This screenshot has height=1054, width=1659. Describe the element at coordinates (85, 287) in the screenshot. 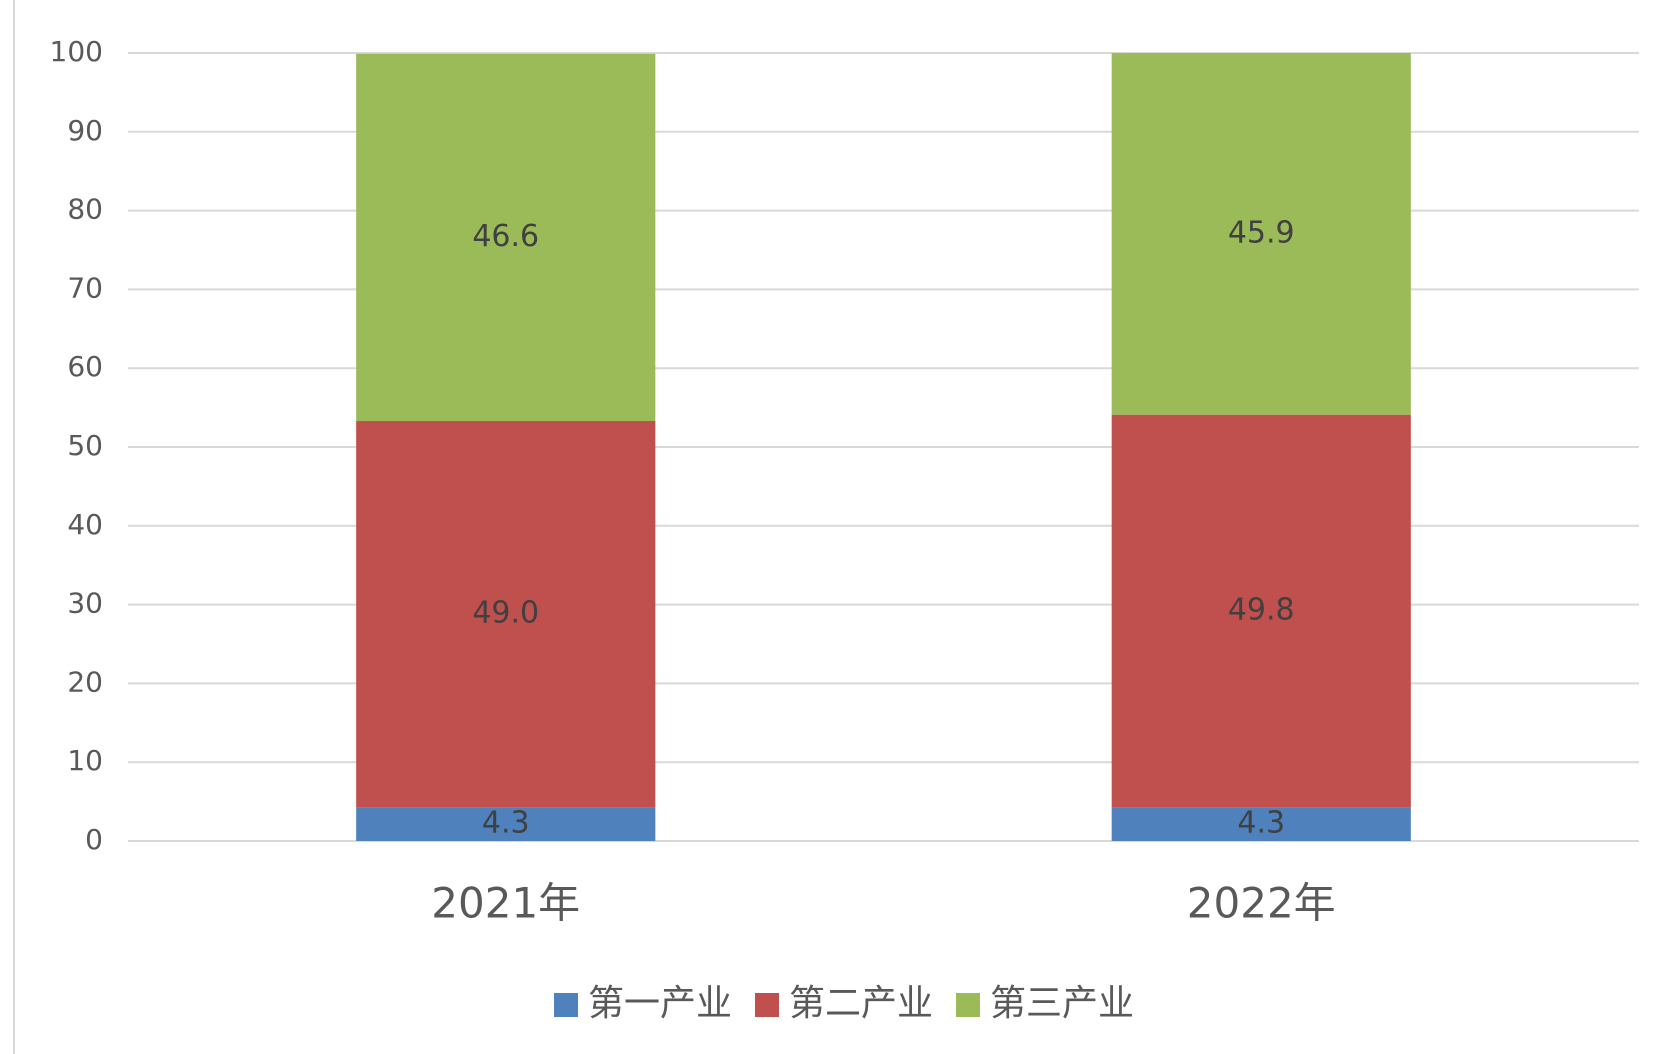

I see `y-tick-label: 70` at that location.